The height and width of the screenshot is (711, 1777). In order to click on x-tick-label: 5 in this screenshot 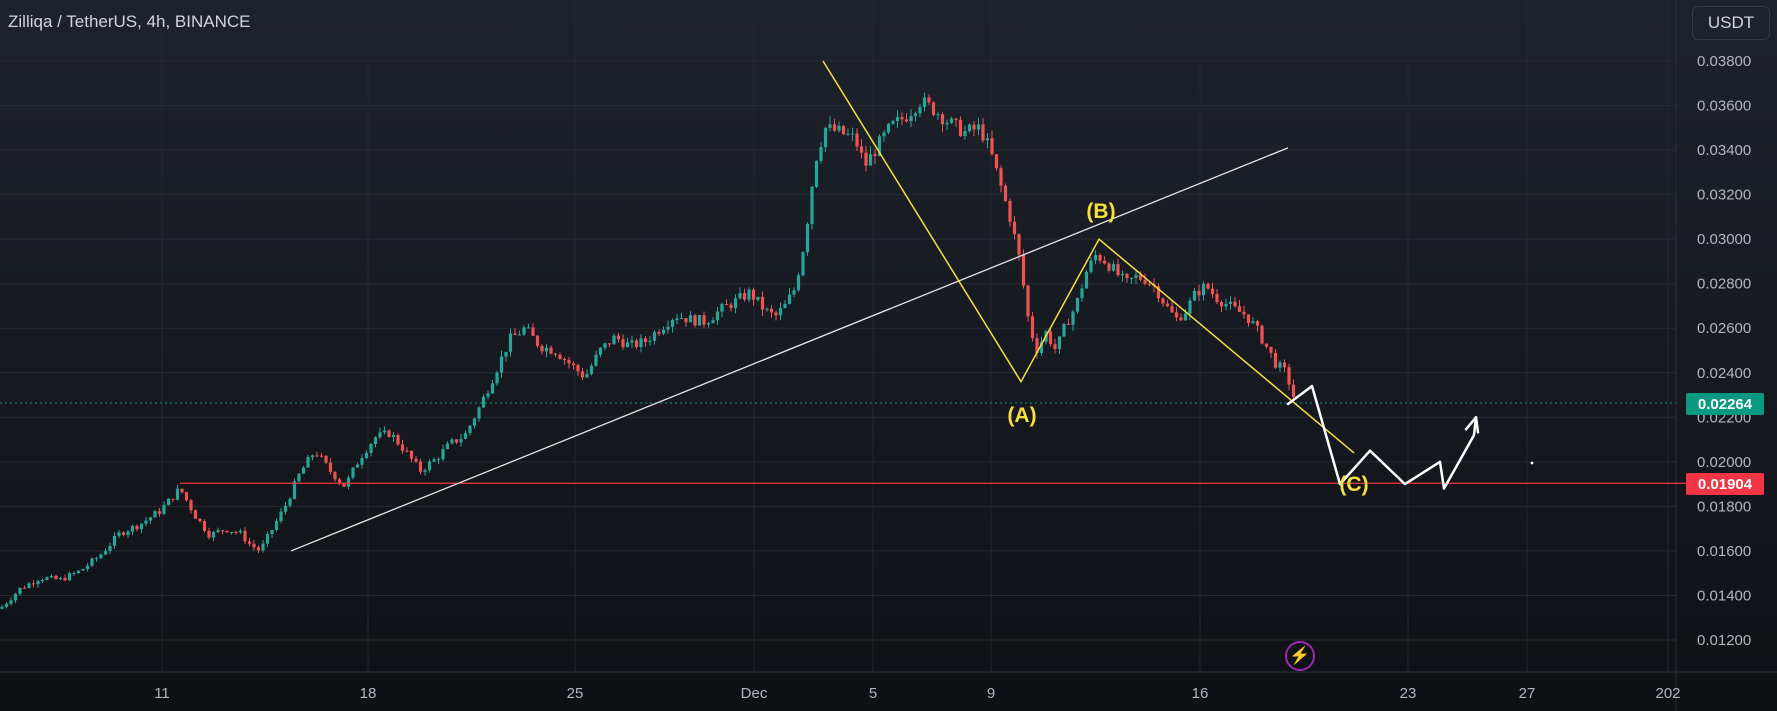, I will do `click(873, 693)`.